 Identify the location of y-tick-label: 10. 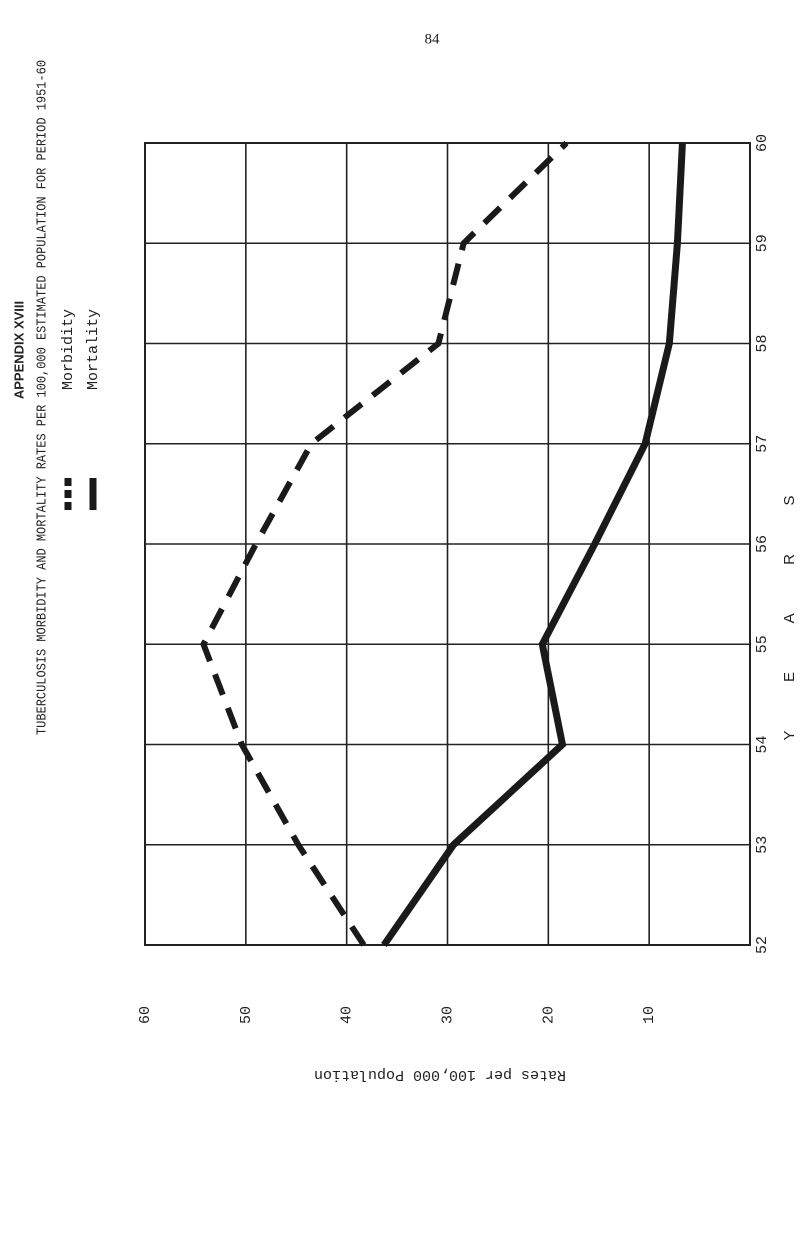
(649, 1015).